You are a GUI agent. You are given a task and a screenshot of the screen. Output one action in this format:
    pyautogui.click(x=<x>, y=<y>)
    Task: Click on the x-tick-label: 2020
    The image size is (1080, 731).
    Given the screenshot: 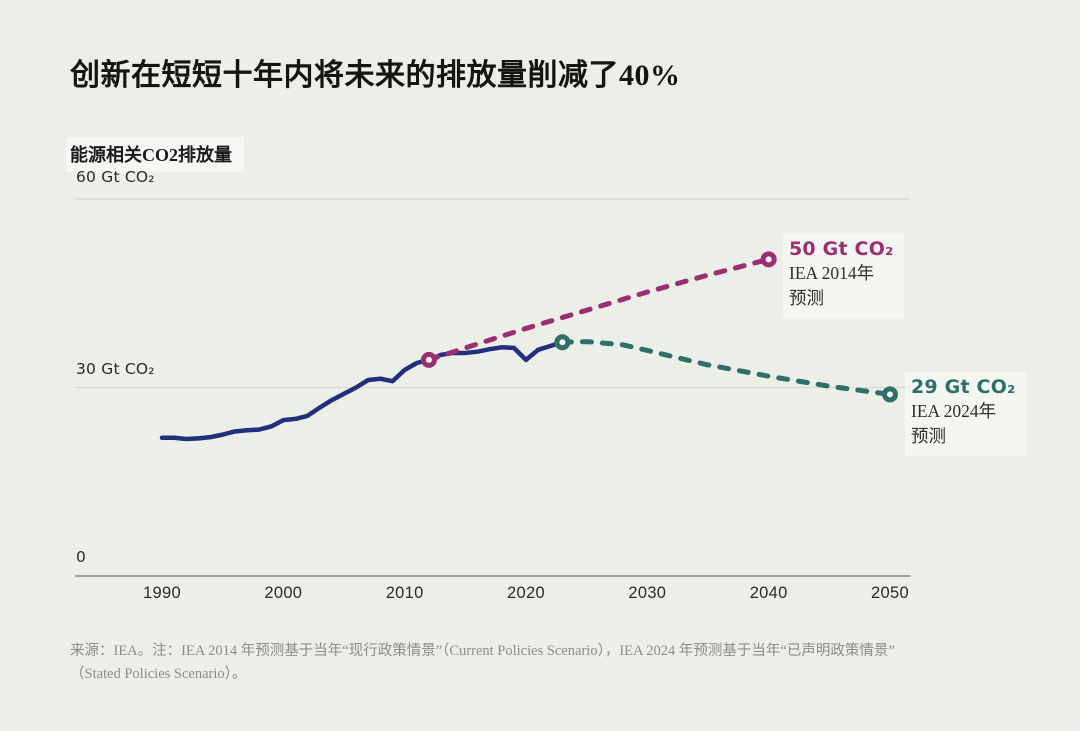 What is the action you would take?
    pyautogui.click(x=526, y=593)
    